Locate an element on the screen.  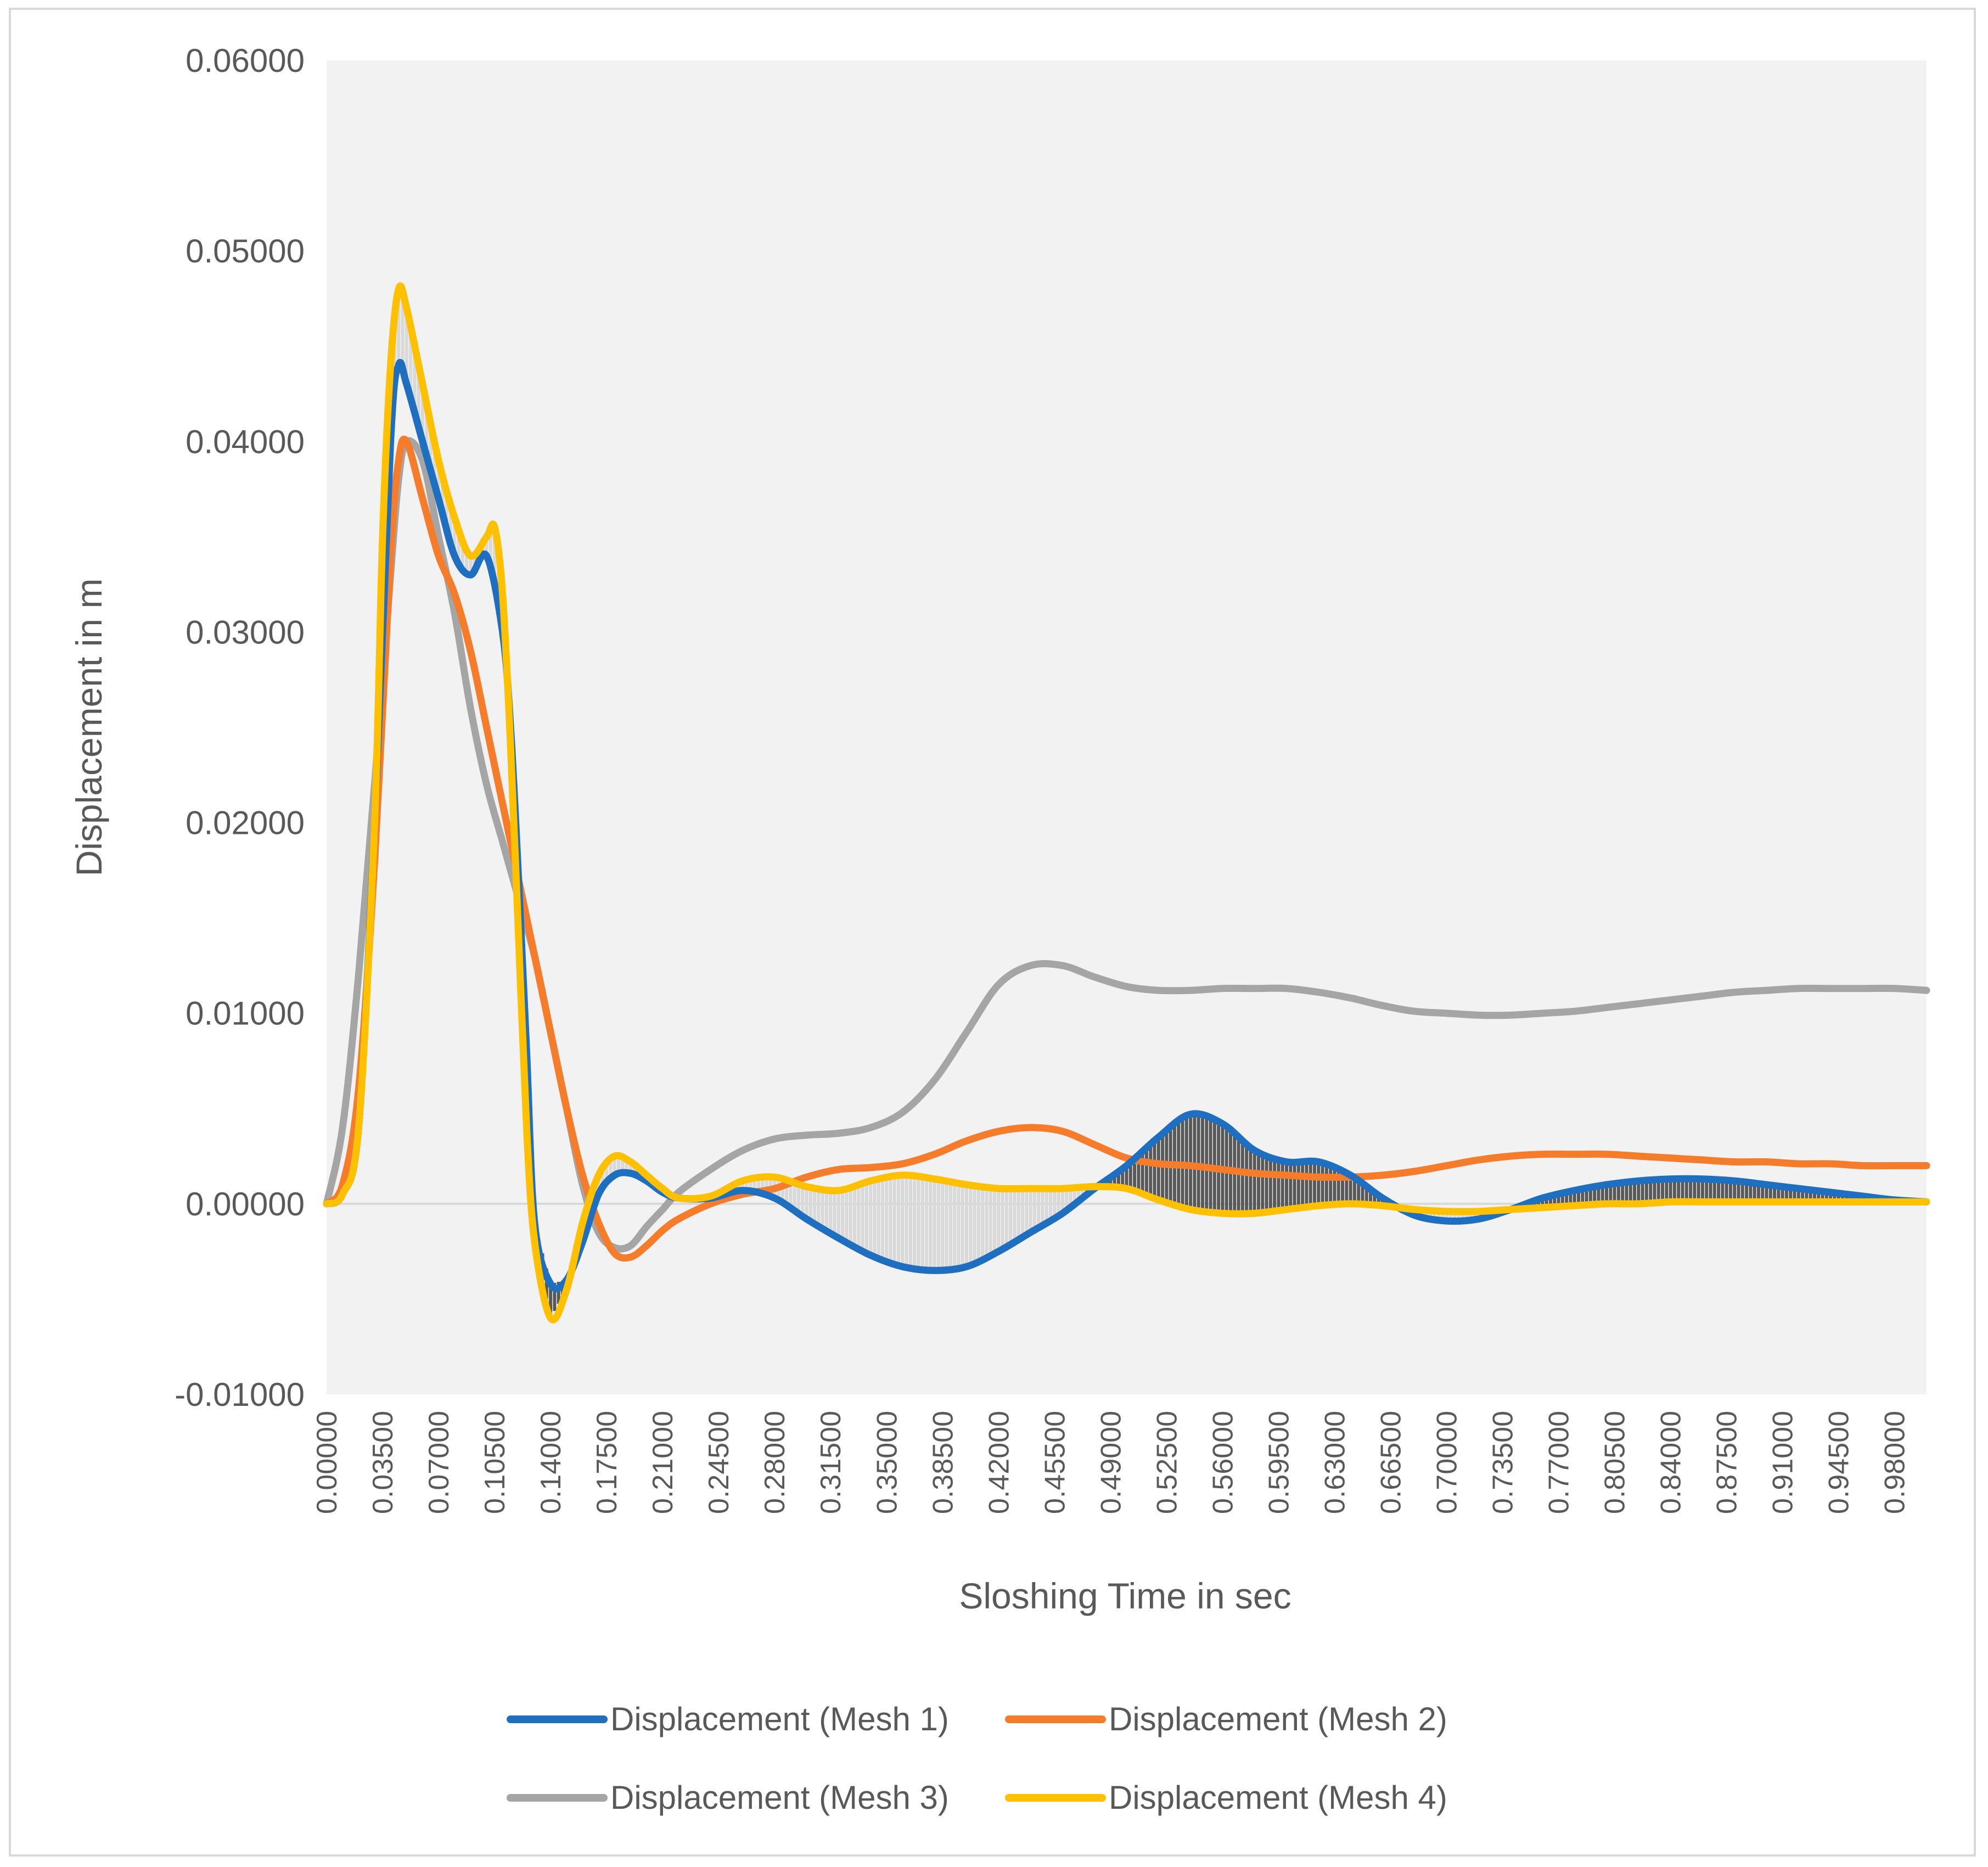
x-tick-label: 0.87500 is located at coordinates (1727, 1462).